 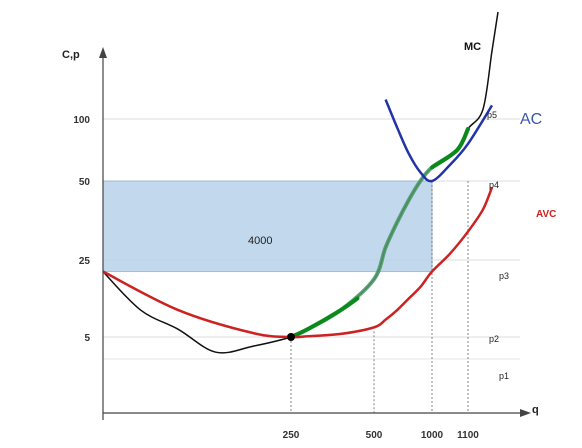 What do you see at coordinates (472, 47) in the screenshot?
I see `mc-label: MC` at bounding box center [472, 47].